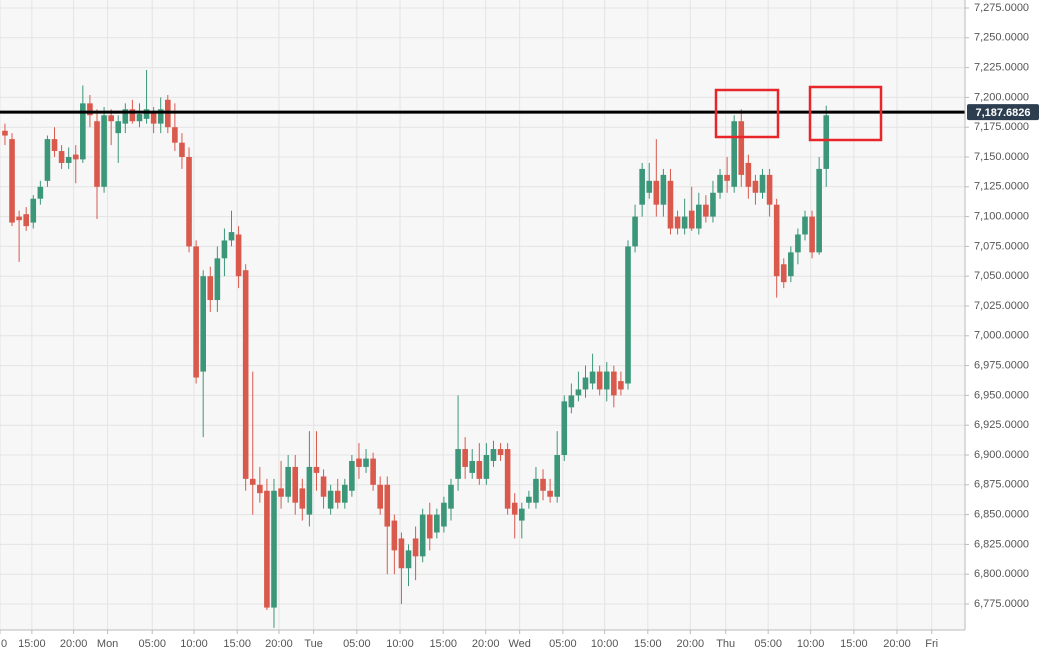 The width and height of the screenshot is (1061, 662). Describe the element at coordinates (1001, 574) in the screenshot. I see `y-tick-label: 6,800.0000` at that location.